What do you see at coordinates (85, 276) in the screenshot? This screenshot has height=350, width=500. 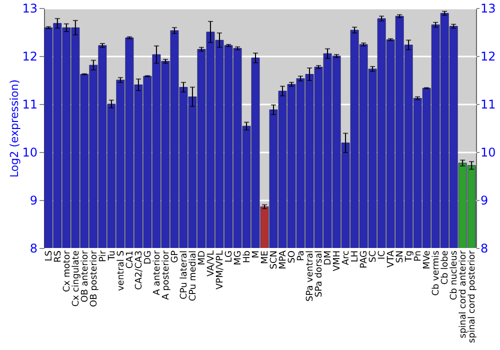 I see `x-tick-label: OB anterior` at bounding box center [85, 276].